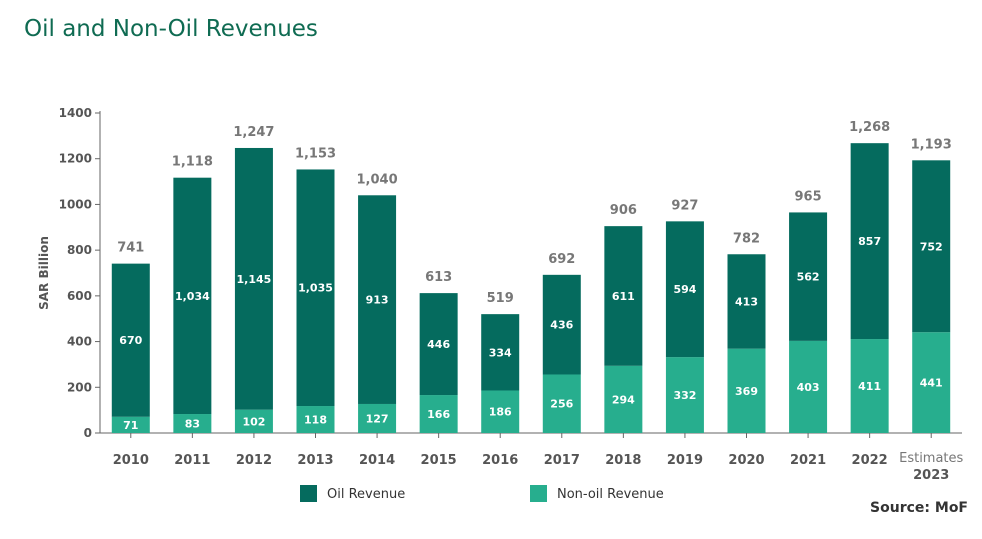 This screenshot has height=539, width=982. Describe the element at coordinates (610, 494) in the screenshot. I see `legend-label-1: Non-oil Revenue` at that location.